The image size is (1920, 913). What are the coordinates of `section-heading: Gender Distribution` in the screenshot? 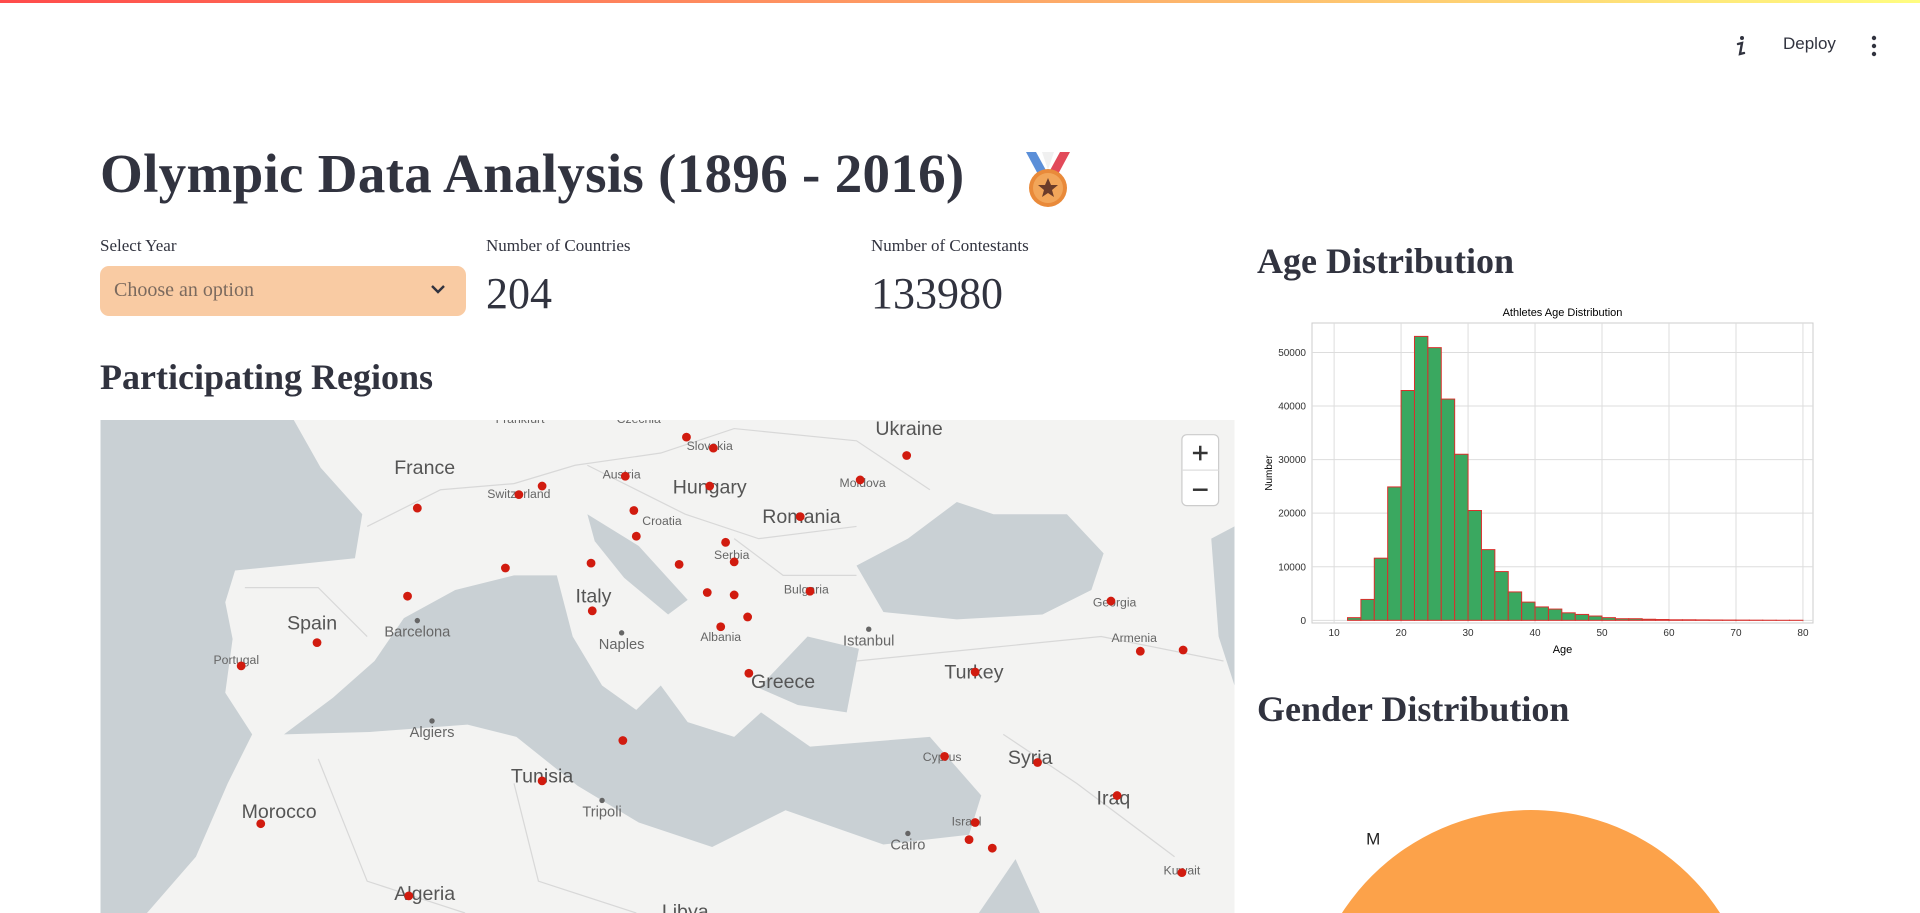 It's located at (1413, 709).